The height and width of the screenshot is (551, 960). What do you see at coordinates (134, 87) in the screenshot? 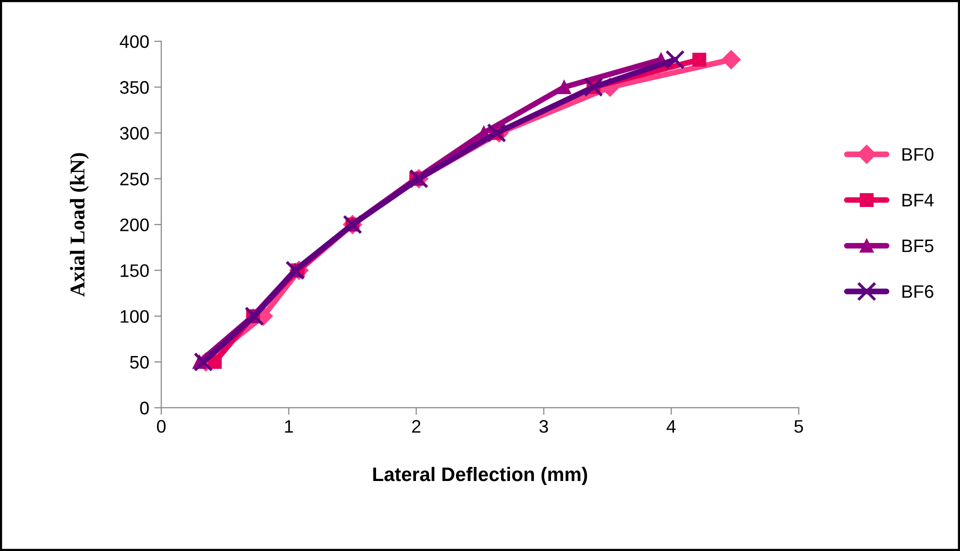
I see `y-tick-label: 350` at bounding box center [134, 87].